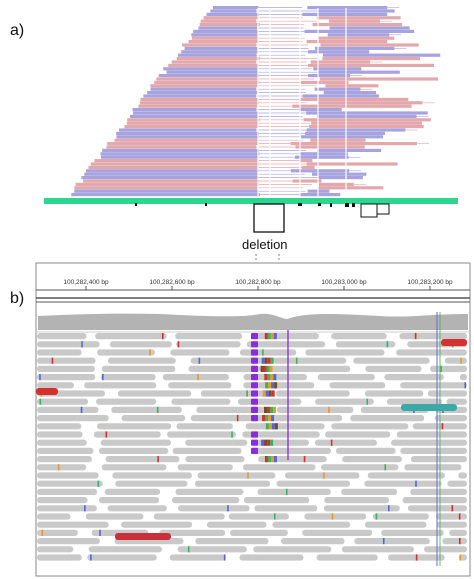 Image resolution: width=474 pixels, height=579 pixels. Describe the element at coordinates (143, 536) in the screenshot. I see `discordant-read-bottom` at that location.